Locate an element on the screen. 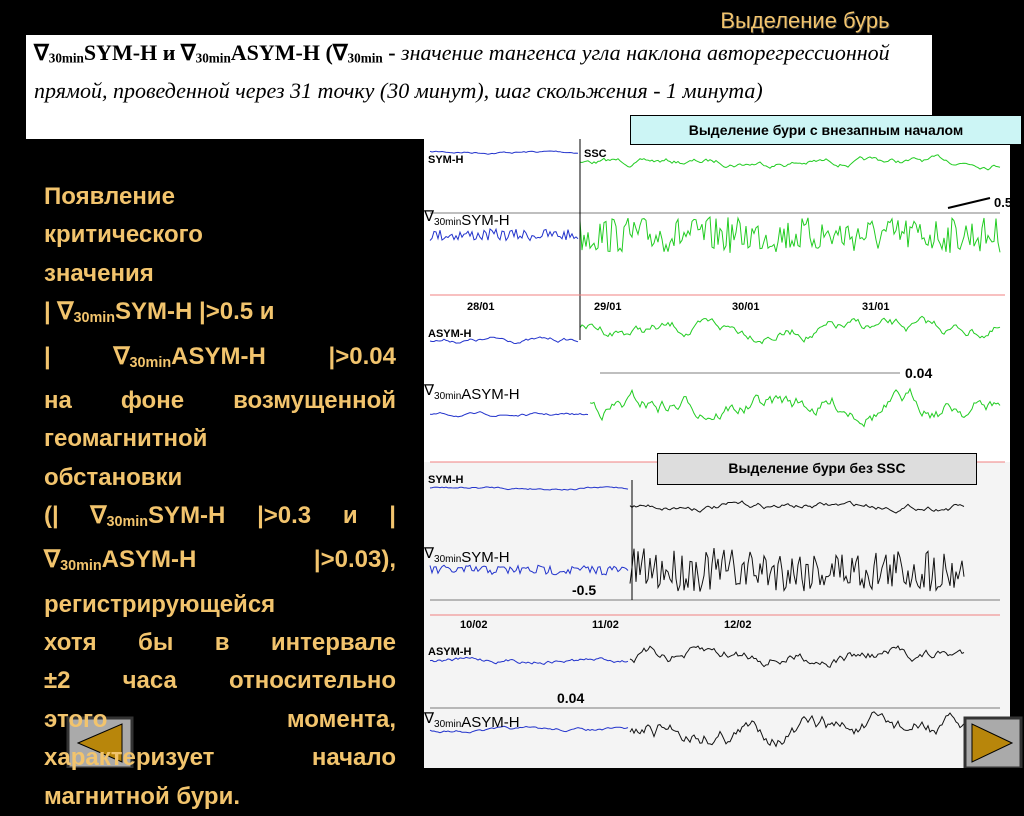 This screenshot has width=1024, height=816. text: SYM-H |>0.5 и is located at coordinates (195, 312).